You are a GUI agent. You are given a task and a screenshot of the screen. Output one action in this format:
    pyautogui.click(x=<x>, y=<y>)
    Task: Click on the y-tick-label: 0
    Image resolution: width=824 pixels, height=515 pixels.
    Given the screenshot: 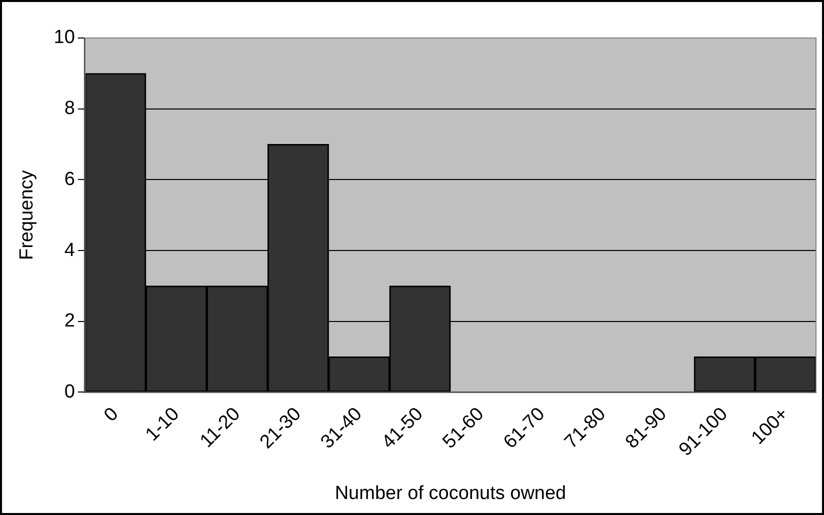 What is the action you would take?
    pyautogui.click(x=69, y=391)
    